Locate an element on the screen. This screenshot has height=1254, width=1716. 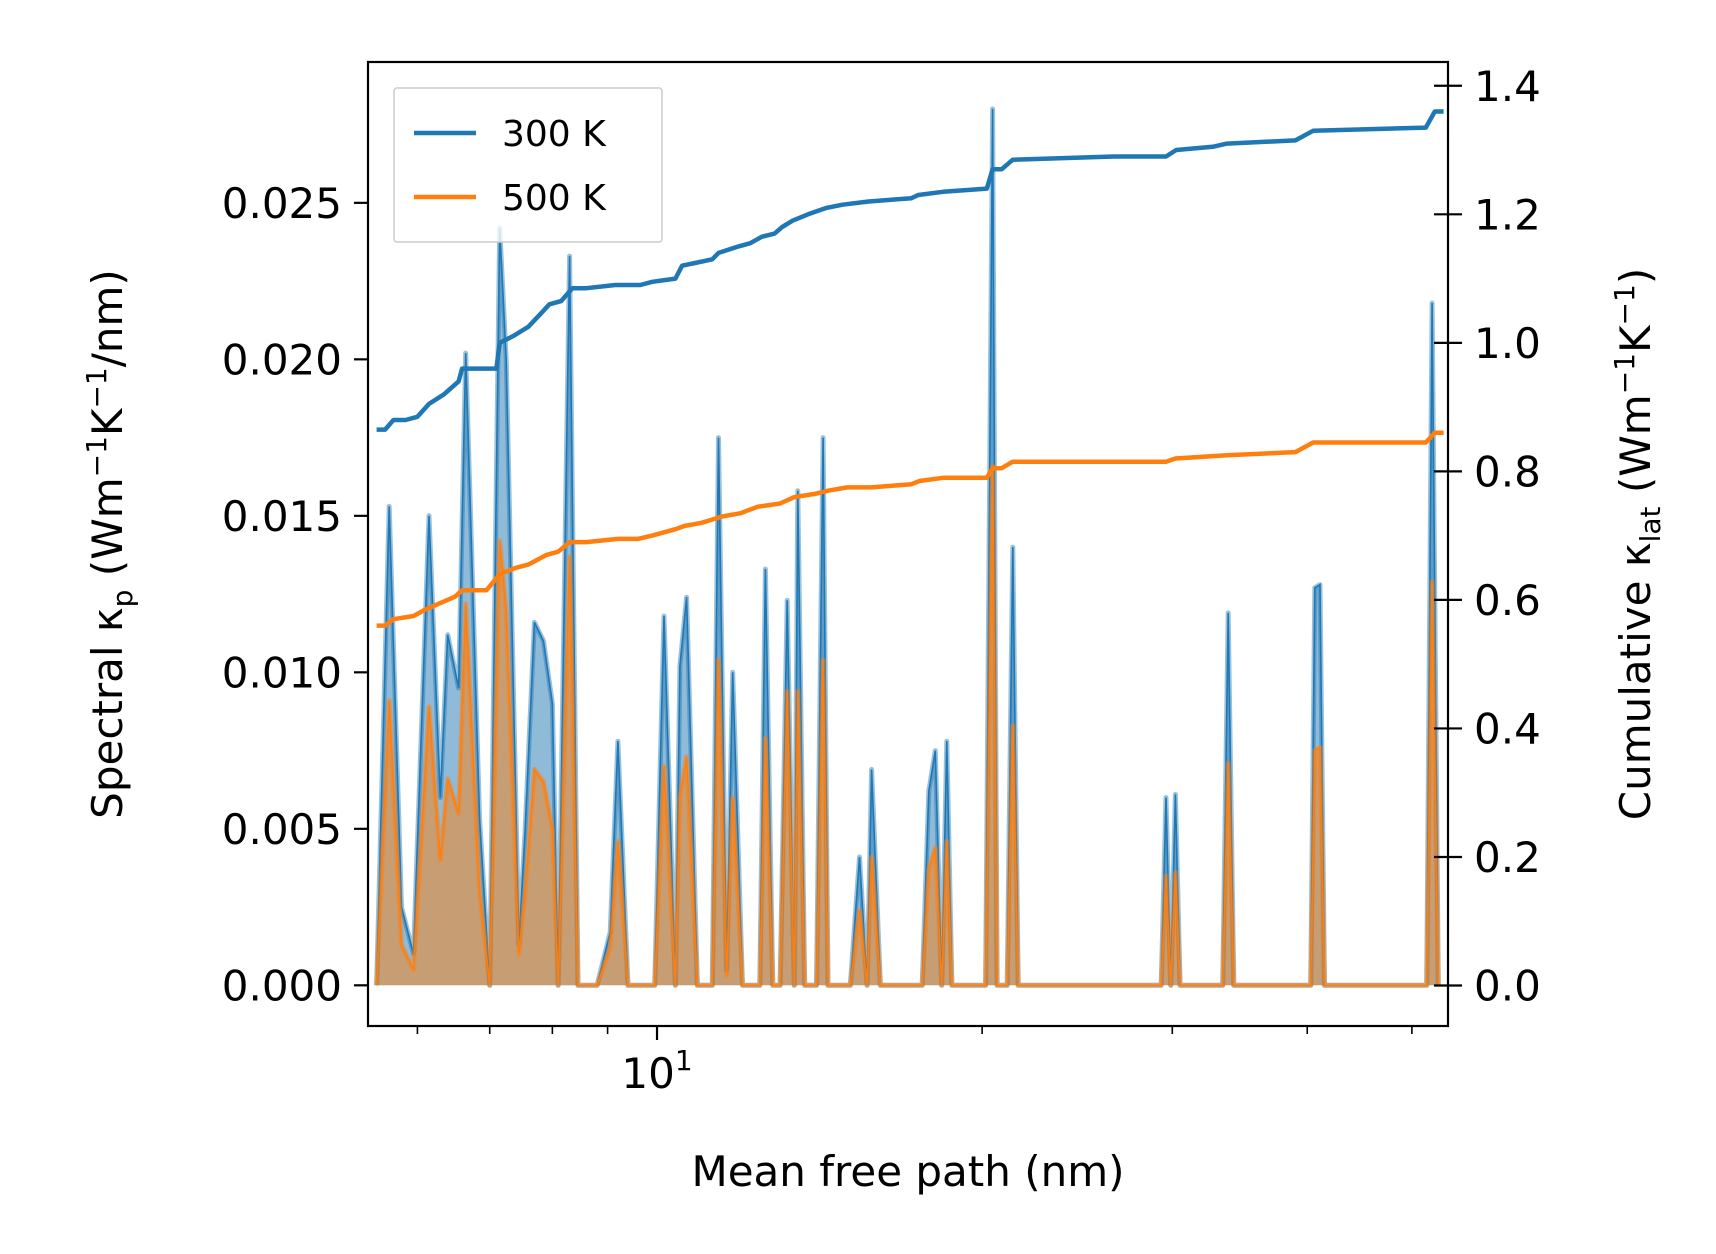
y-right-tick-label: 0.8 is located at coordinates (1507, 471).